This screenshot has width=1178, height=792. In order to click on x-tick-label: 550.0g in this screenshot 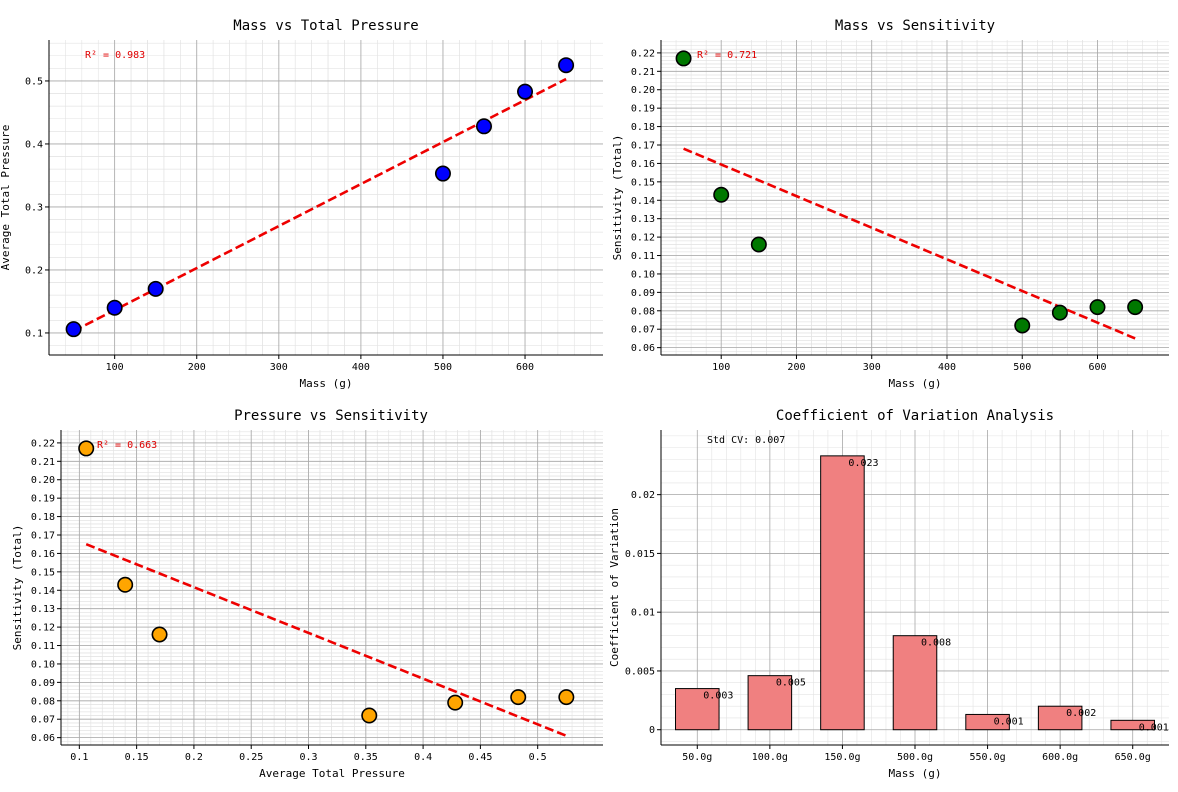, I will do `click(988, 757)`.